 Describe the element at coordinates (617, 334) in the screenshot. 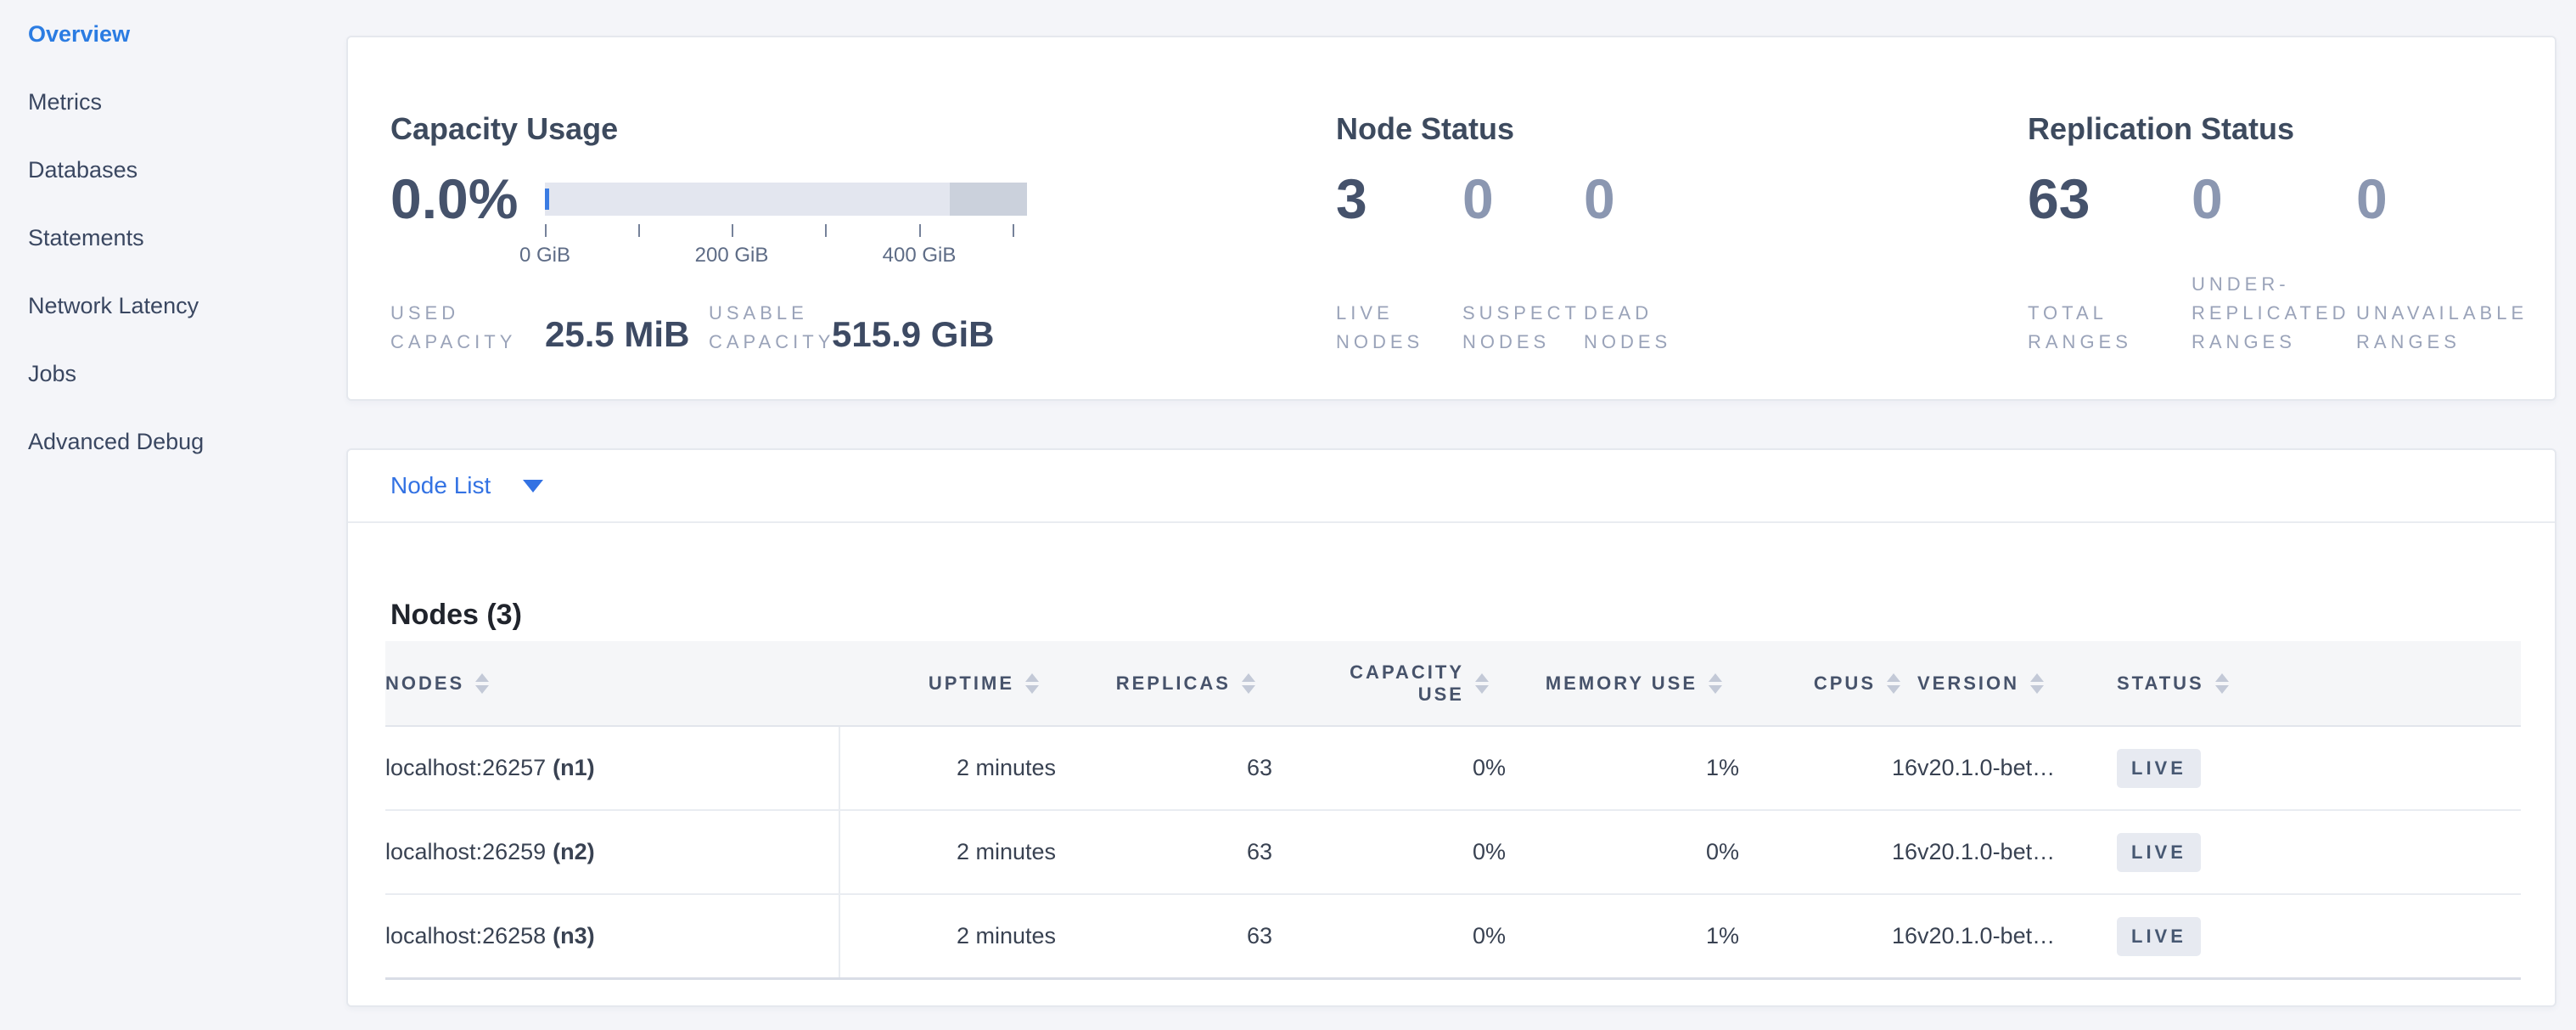

I see `used-capacity-value: 25.5 MiB` at that location.